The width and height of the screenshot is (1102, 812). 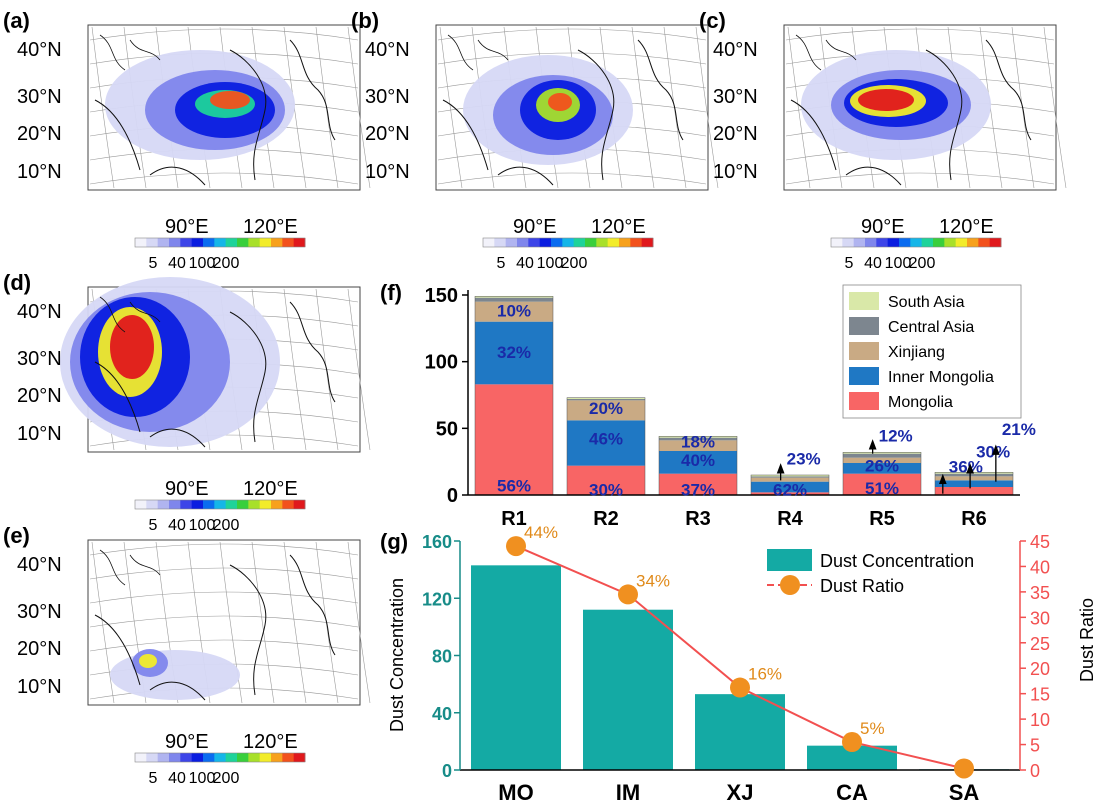 I want to click on panel-label: (e), so click(x=16, y=535).